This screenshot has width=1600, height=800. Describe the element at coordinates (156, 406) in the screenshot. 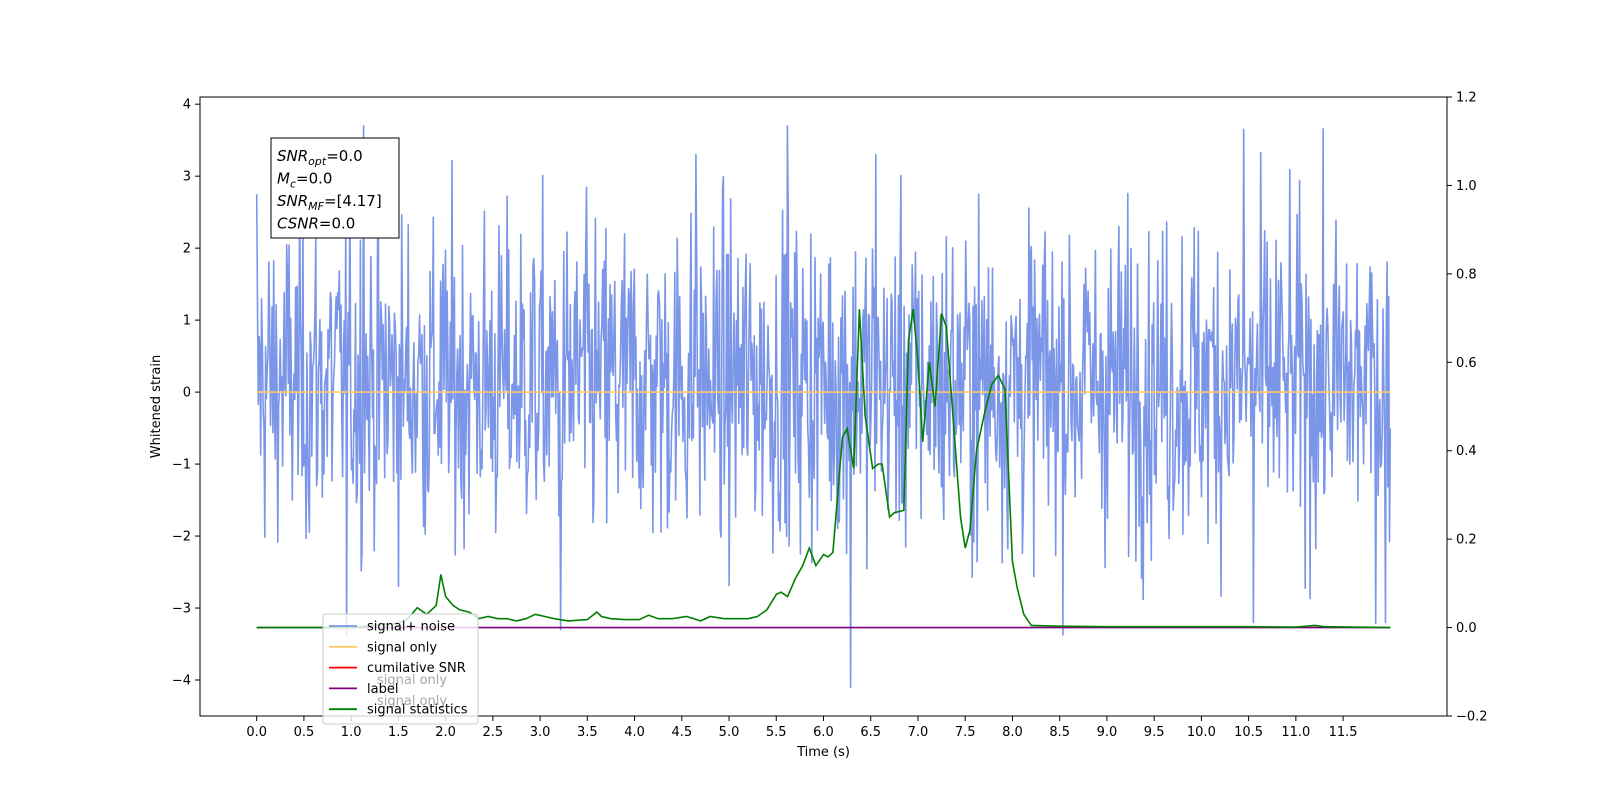

I see `y-axis-label: Whitened strain` at that location.